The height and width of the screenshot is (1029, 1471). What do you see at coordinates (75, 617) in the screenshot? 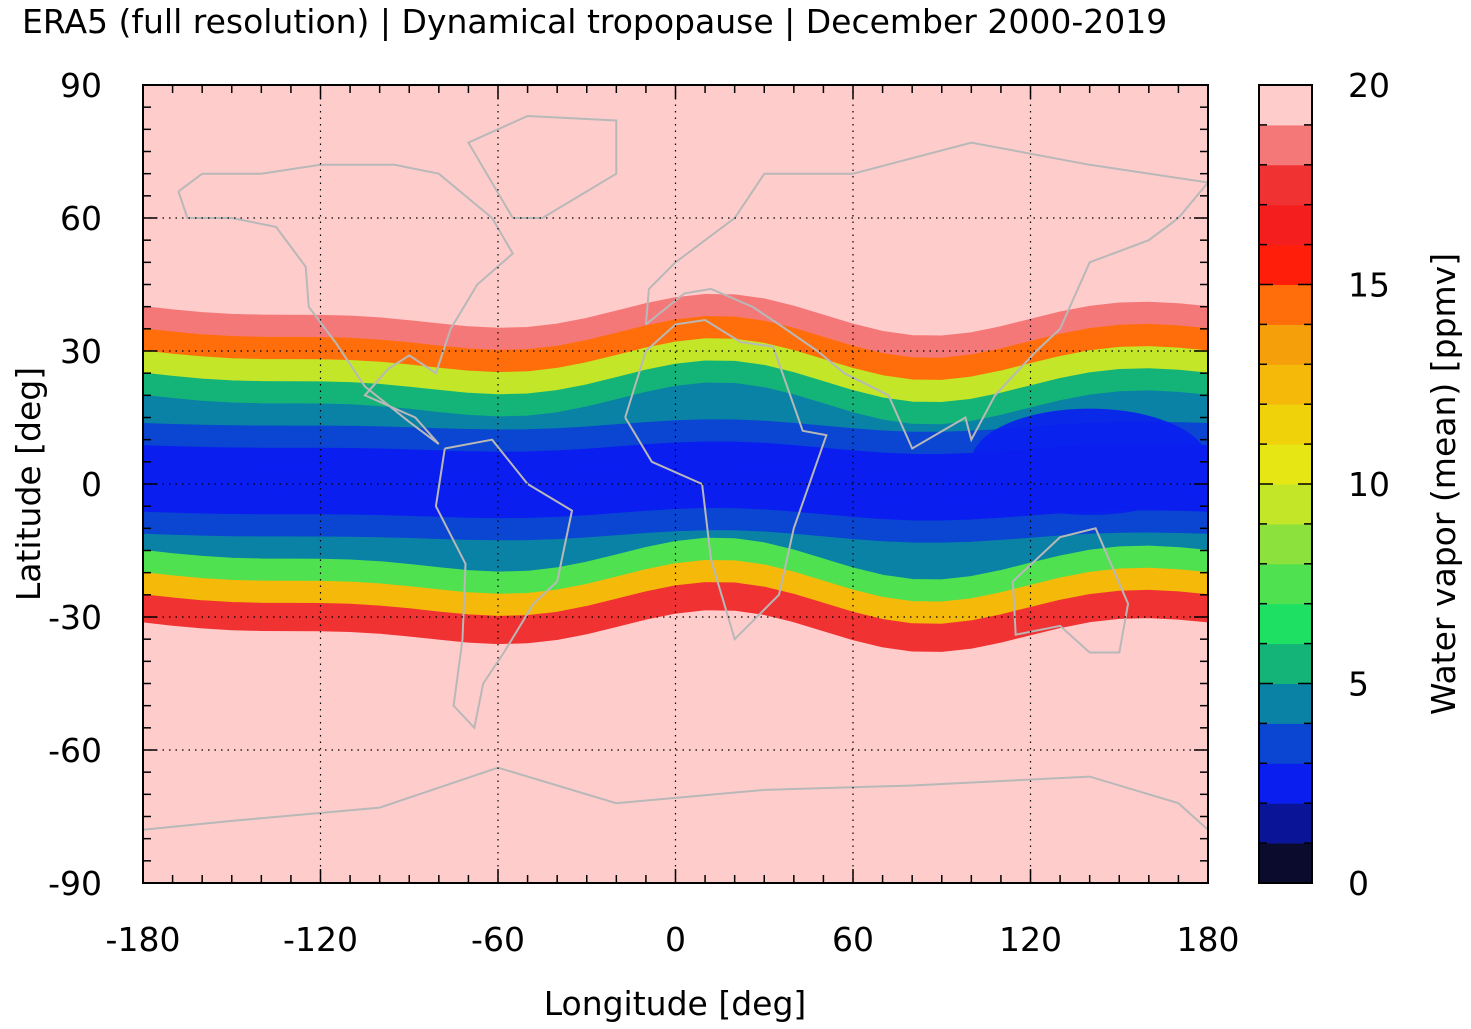
I see `y-tick-label: -30` at bounding box center [75, 617].